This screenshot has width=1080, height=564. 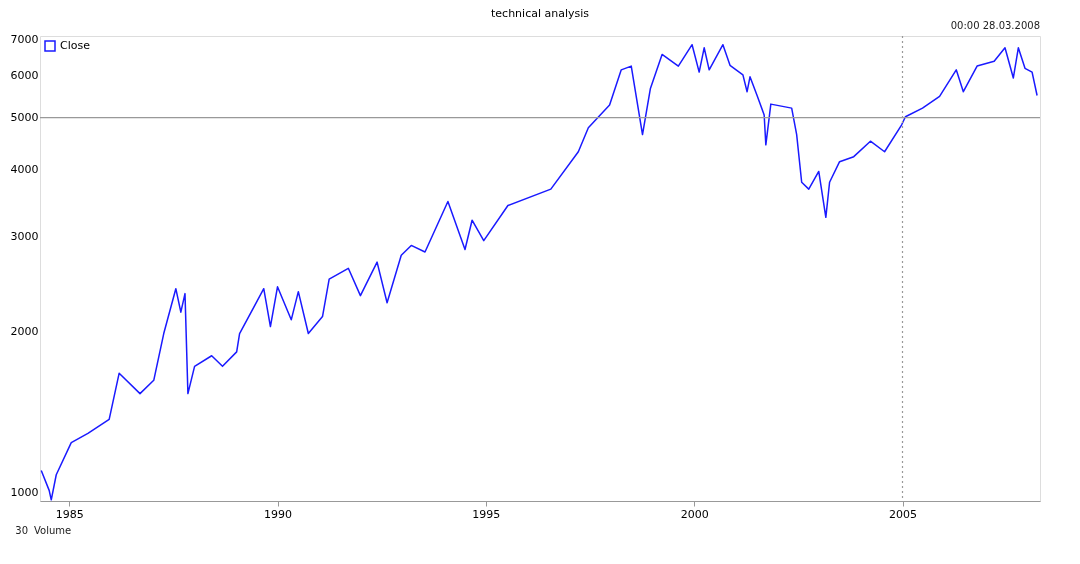 I want to click on legend-label: Close, so click(x=75, y=45).